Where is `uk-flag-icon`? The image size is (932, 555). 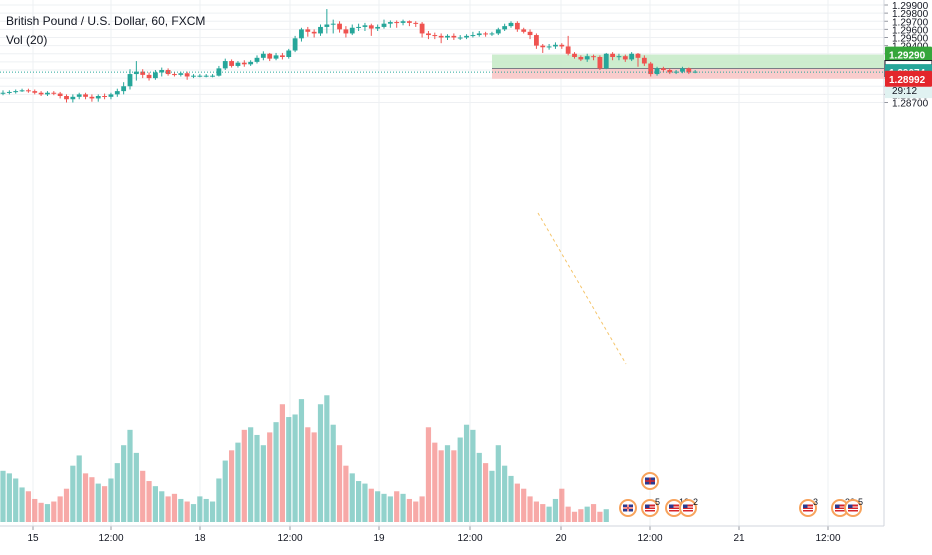
uk-flag-icon is located at coordinates (628, 508).